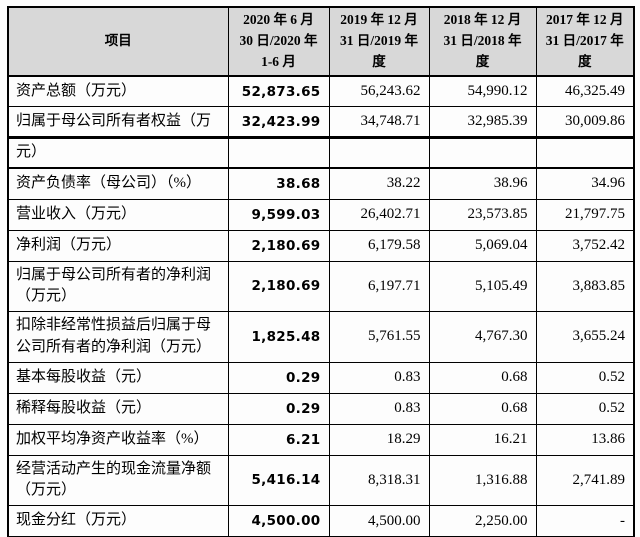 This screenshot has height=537, width=640. Describe the element at coordinates (278, 480) in the screenshot. I see `value-cell: 5,416.14` at that location.